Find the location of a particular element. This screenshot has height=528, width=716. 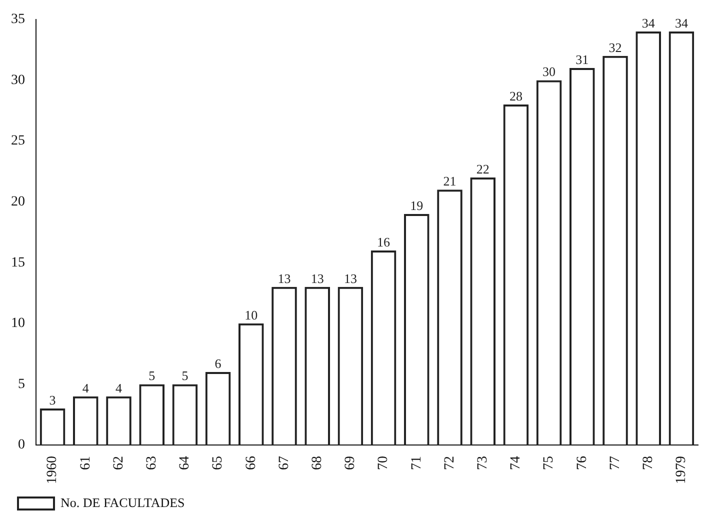

x-tick-label: 78 is located at coordinates (648, 463).